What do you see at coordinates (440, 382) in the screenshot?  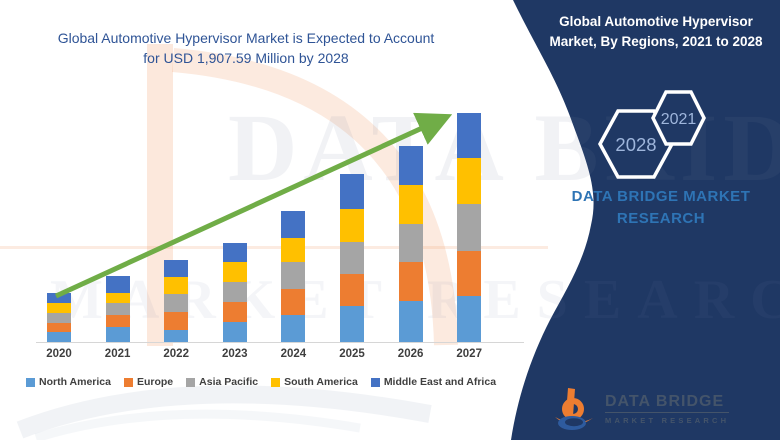 I see `legend-label: Middle East and Africa` at bounding box center [440, 382].